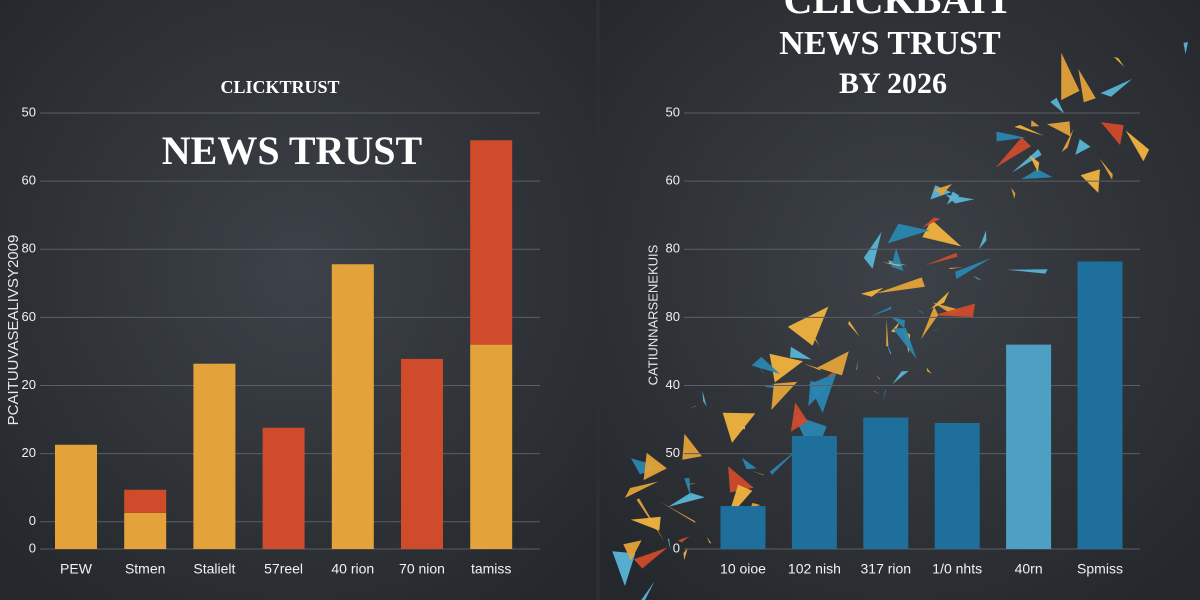  What do you see at coordinates (898, 11) in the screenshot?
I see `chart-title: CLICKBAIT` at bounding box center [898, 11].